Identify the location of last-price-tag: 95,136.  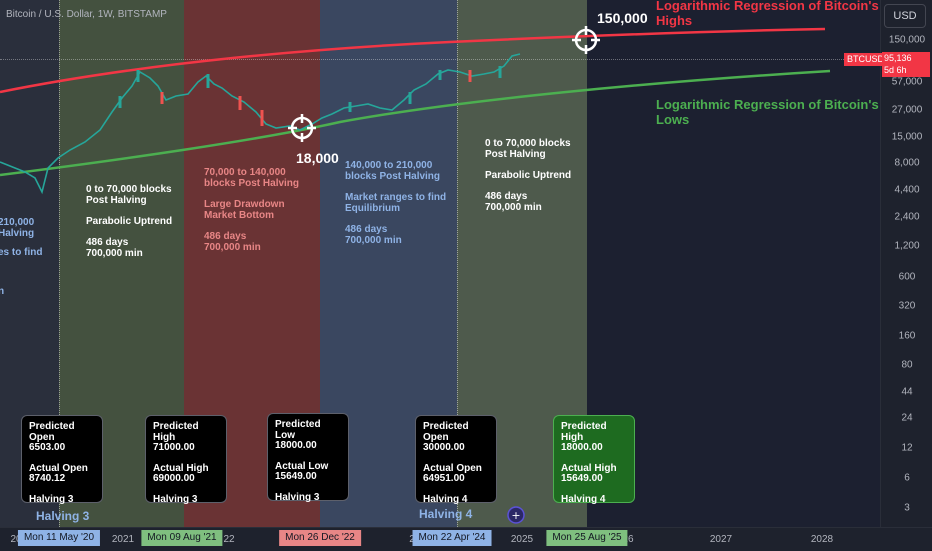
(906, 58).